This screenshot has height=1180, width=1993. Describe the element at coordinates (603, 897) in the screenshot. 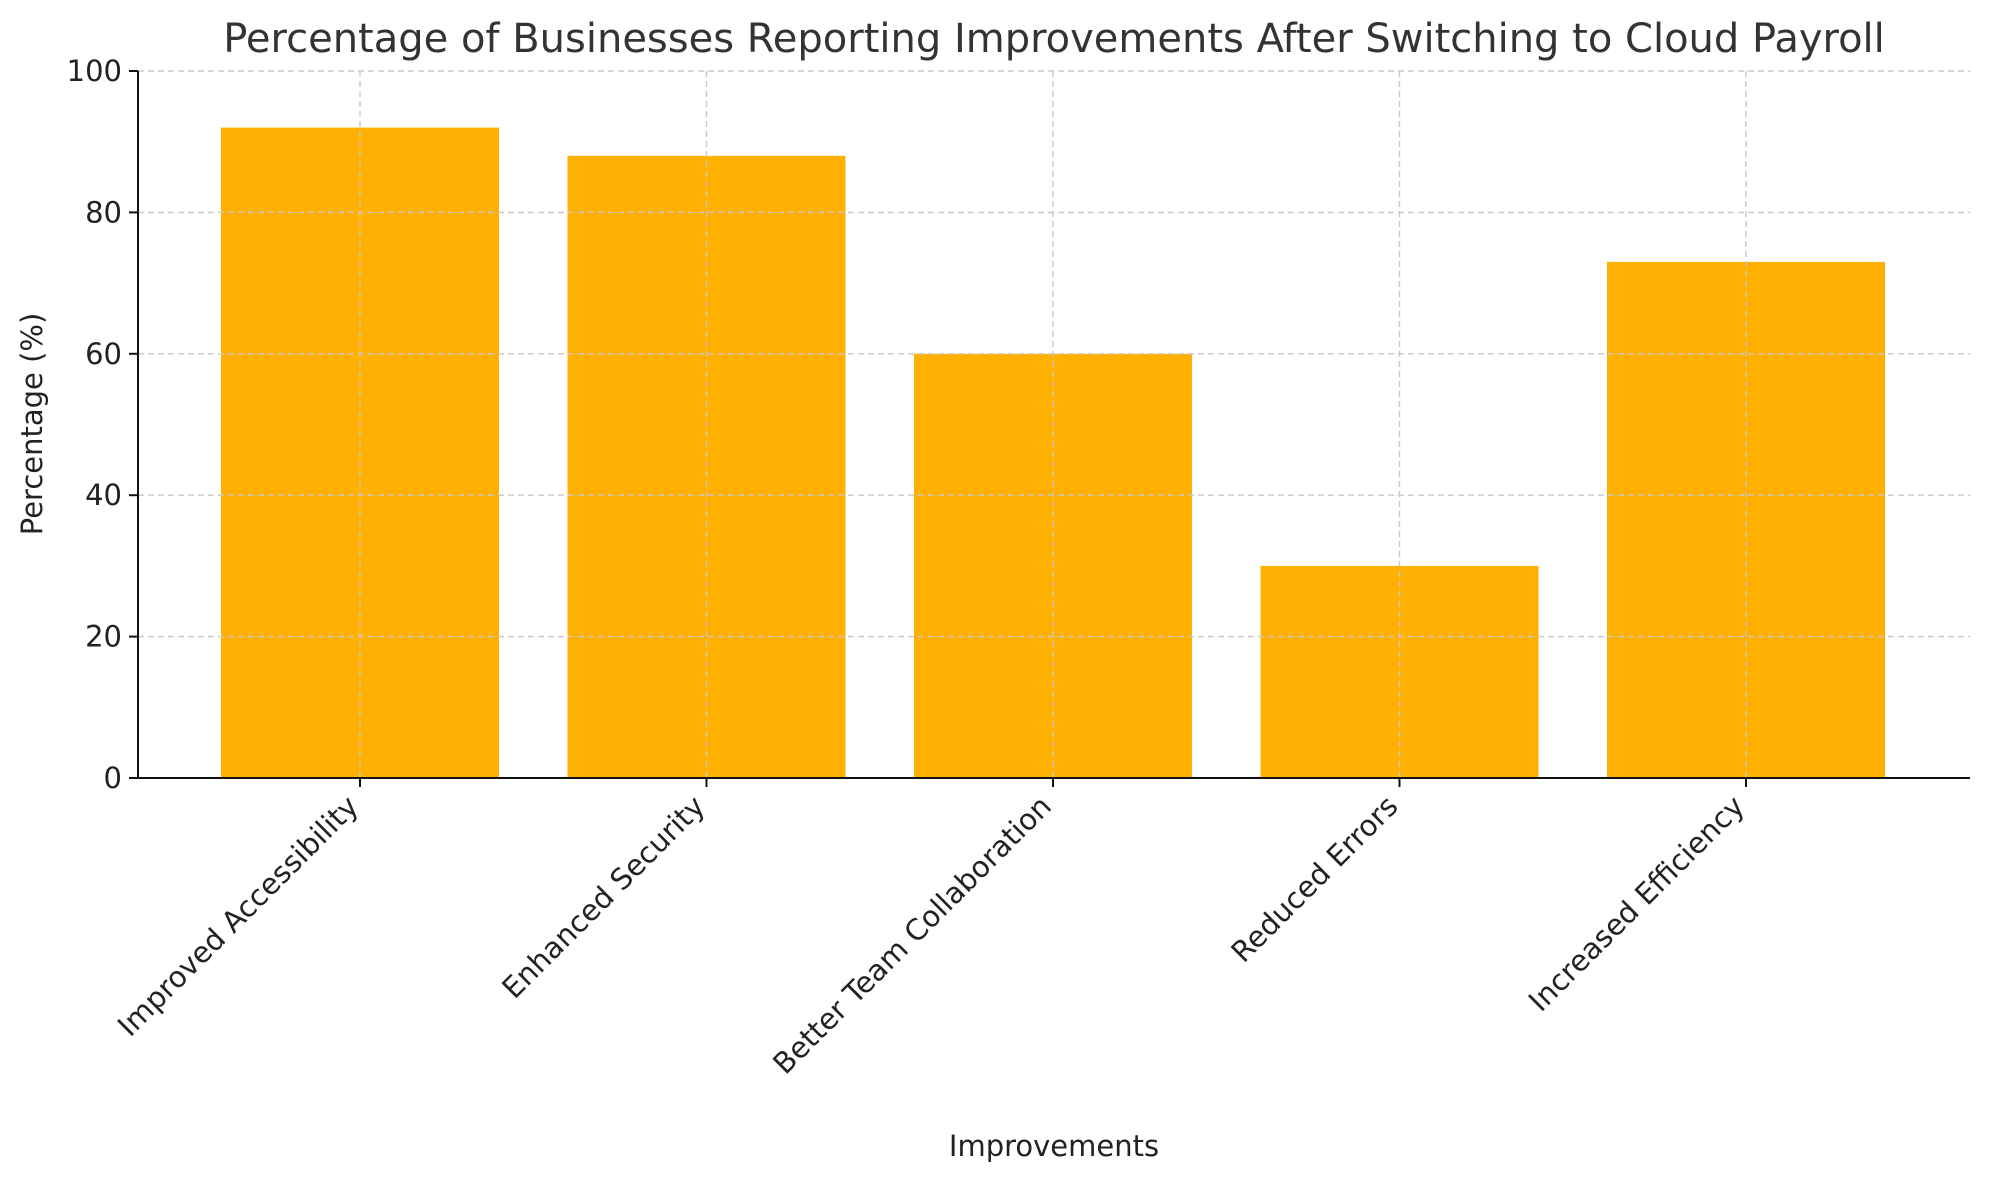

I see `x-tick-label: Enhanced Security` at that location.